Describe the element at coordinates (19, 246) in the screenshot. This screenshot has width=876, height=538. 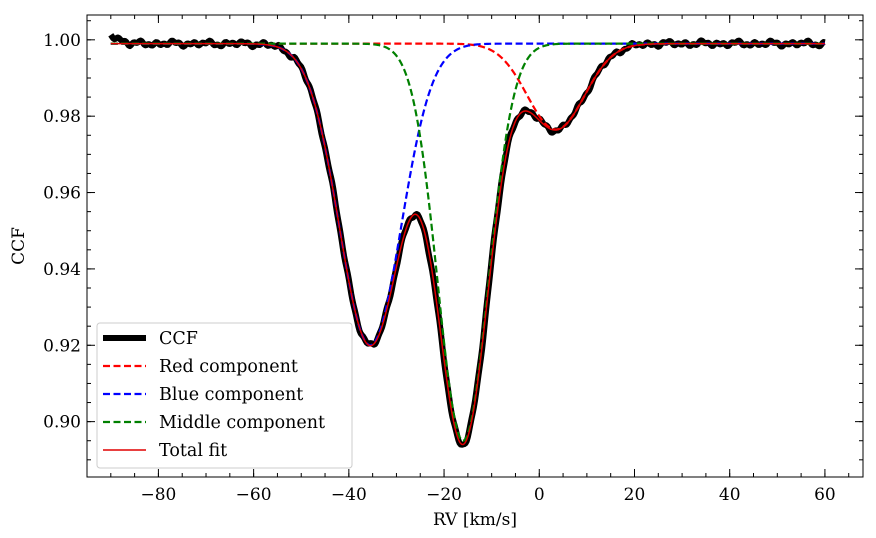
I see `y-axis-label: CCF` at that location.